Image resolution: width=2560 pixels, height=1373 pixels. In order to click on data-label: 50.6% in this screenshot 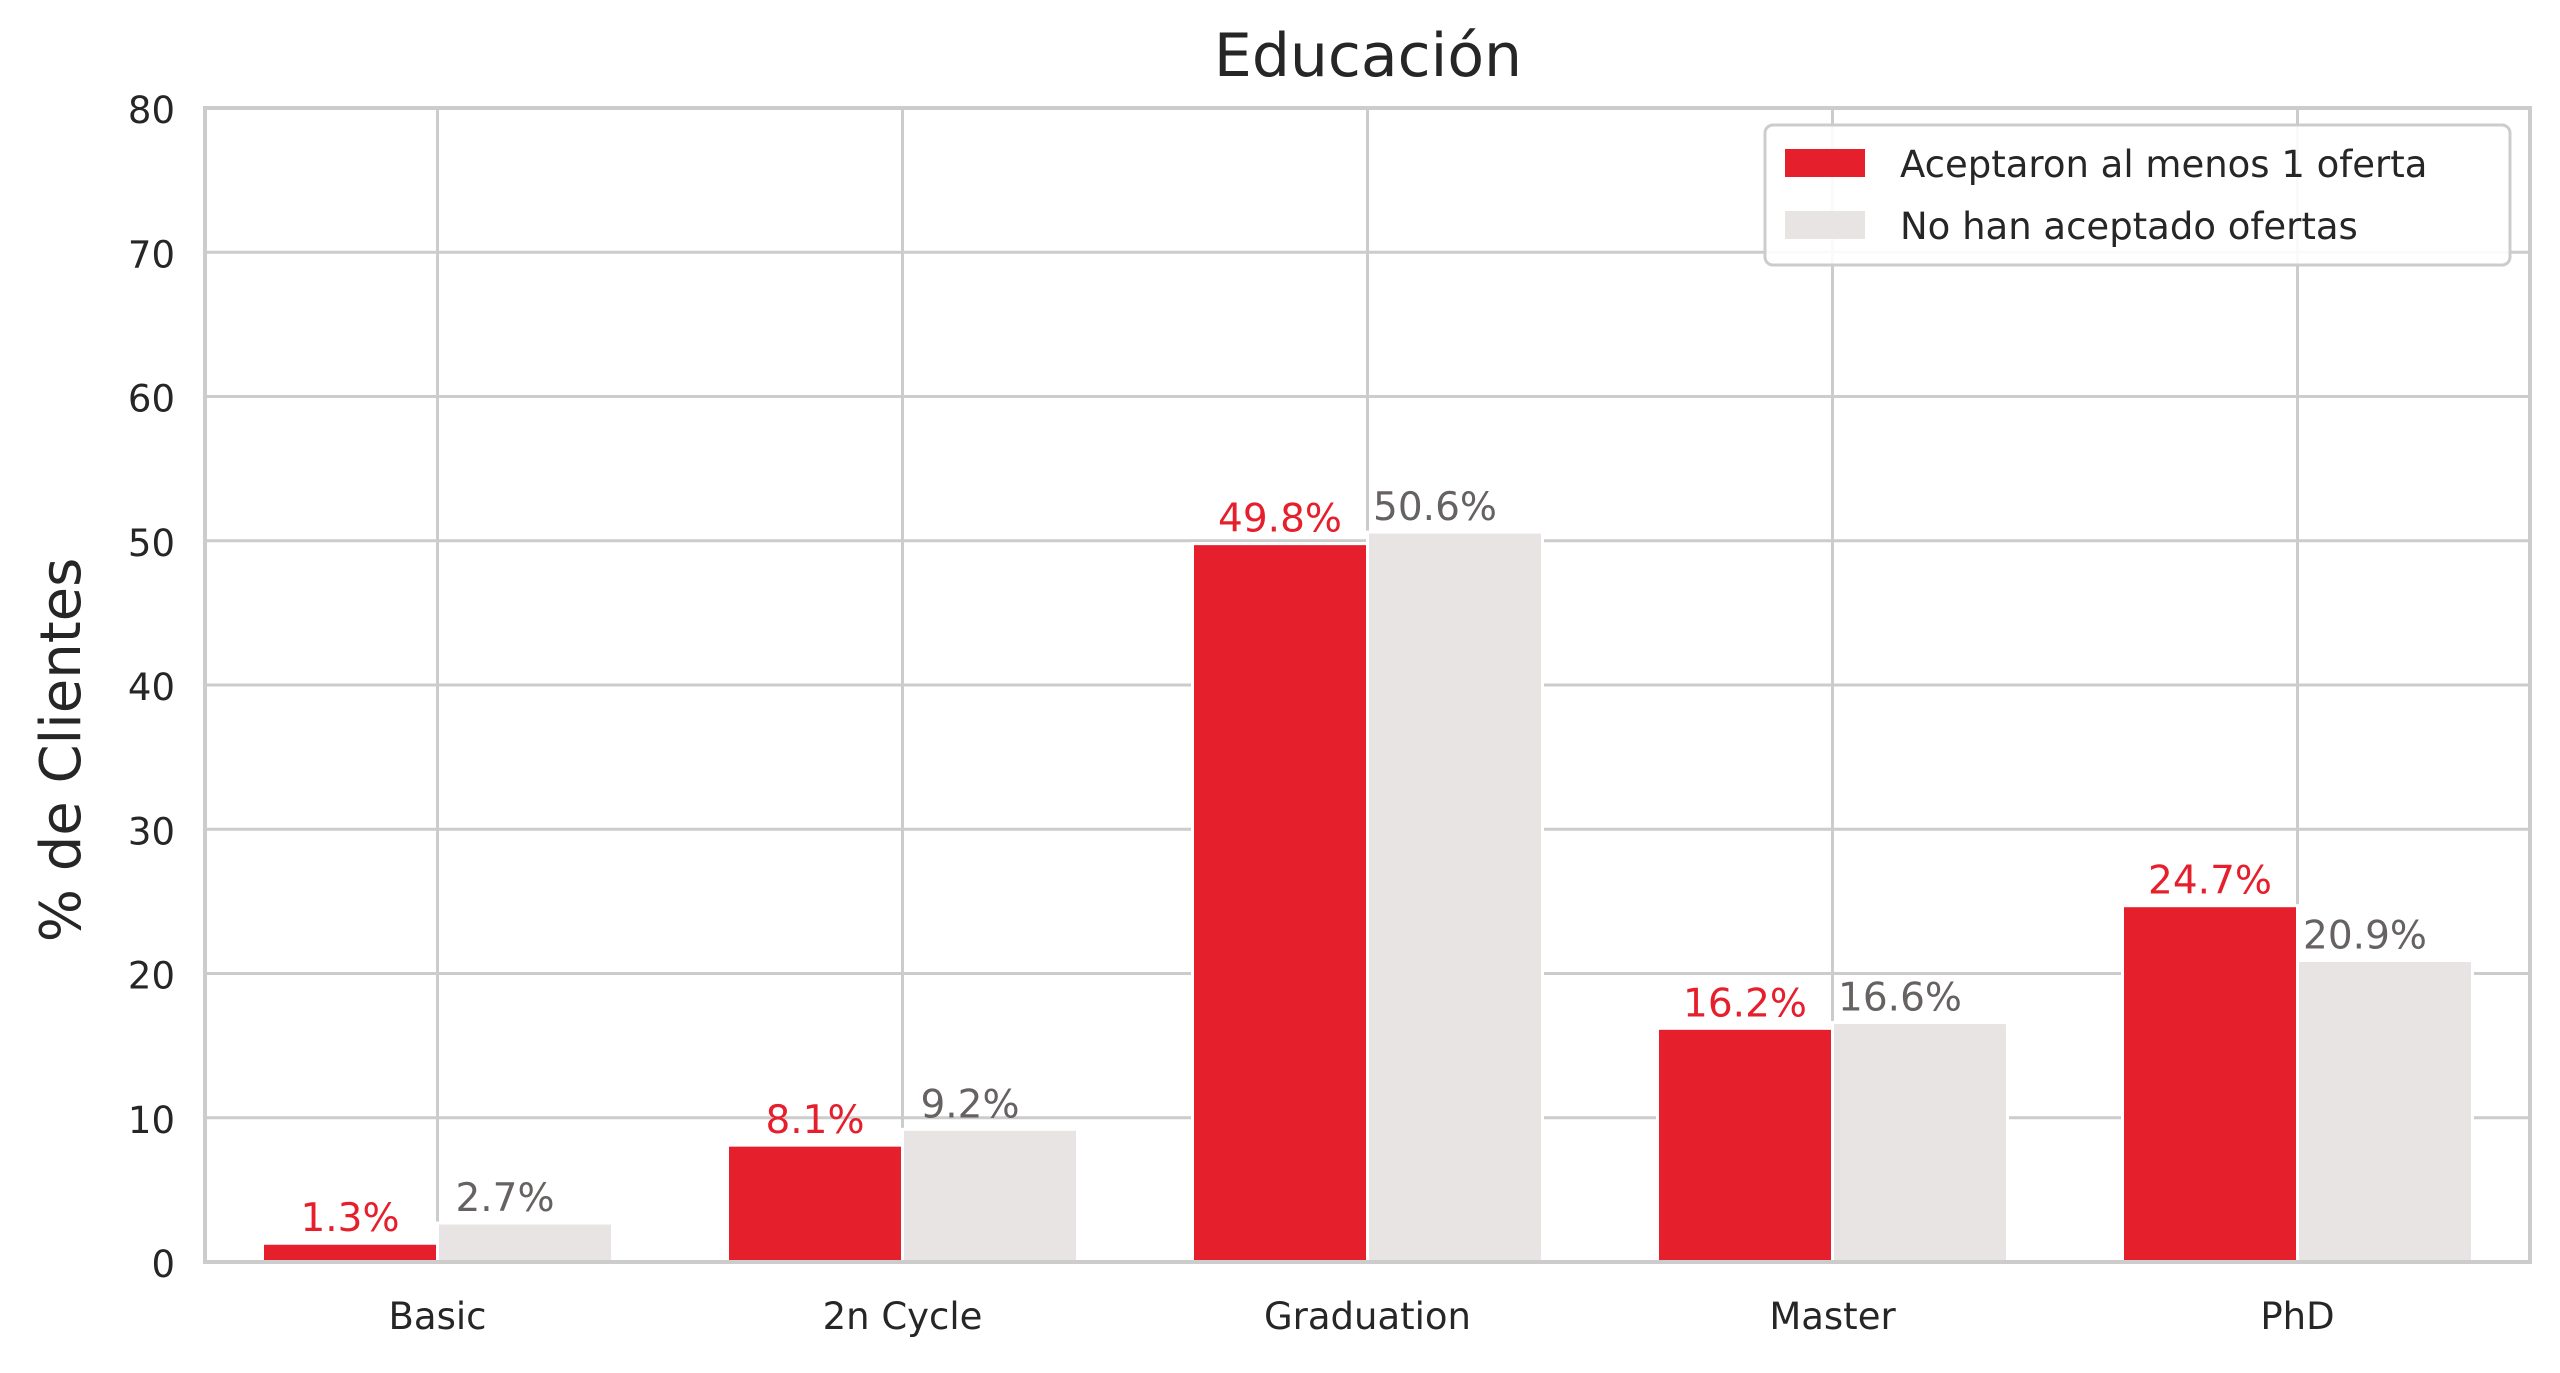, I will do `click(1435, 507)`.